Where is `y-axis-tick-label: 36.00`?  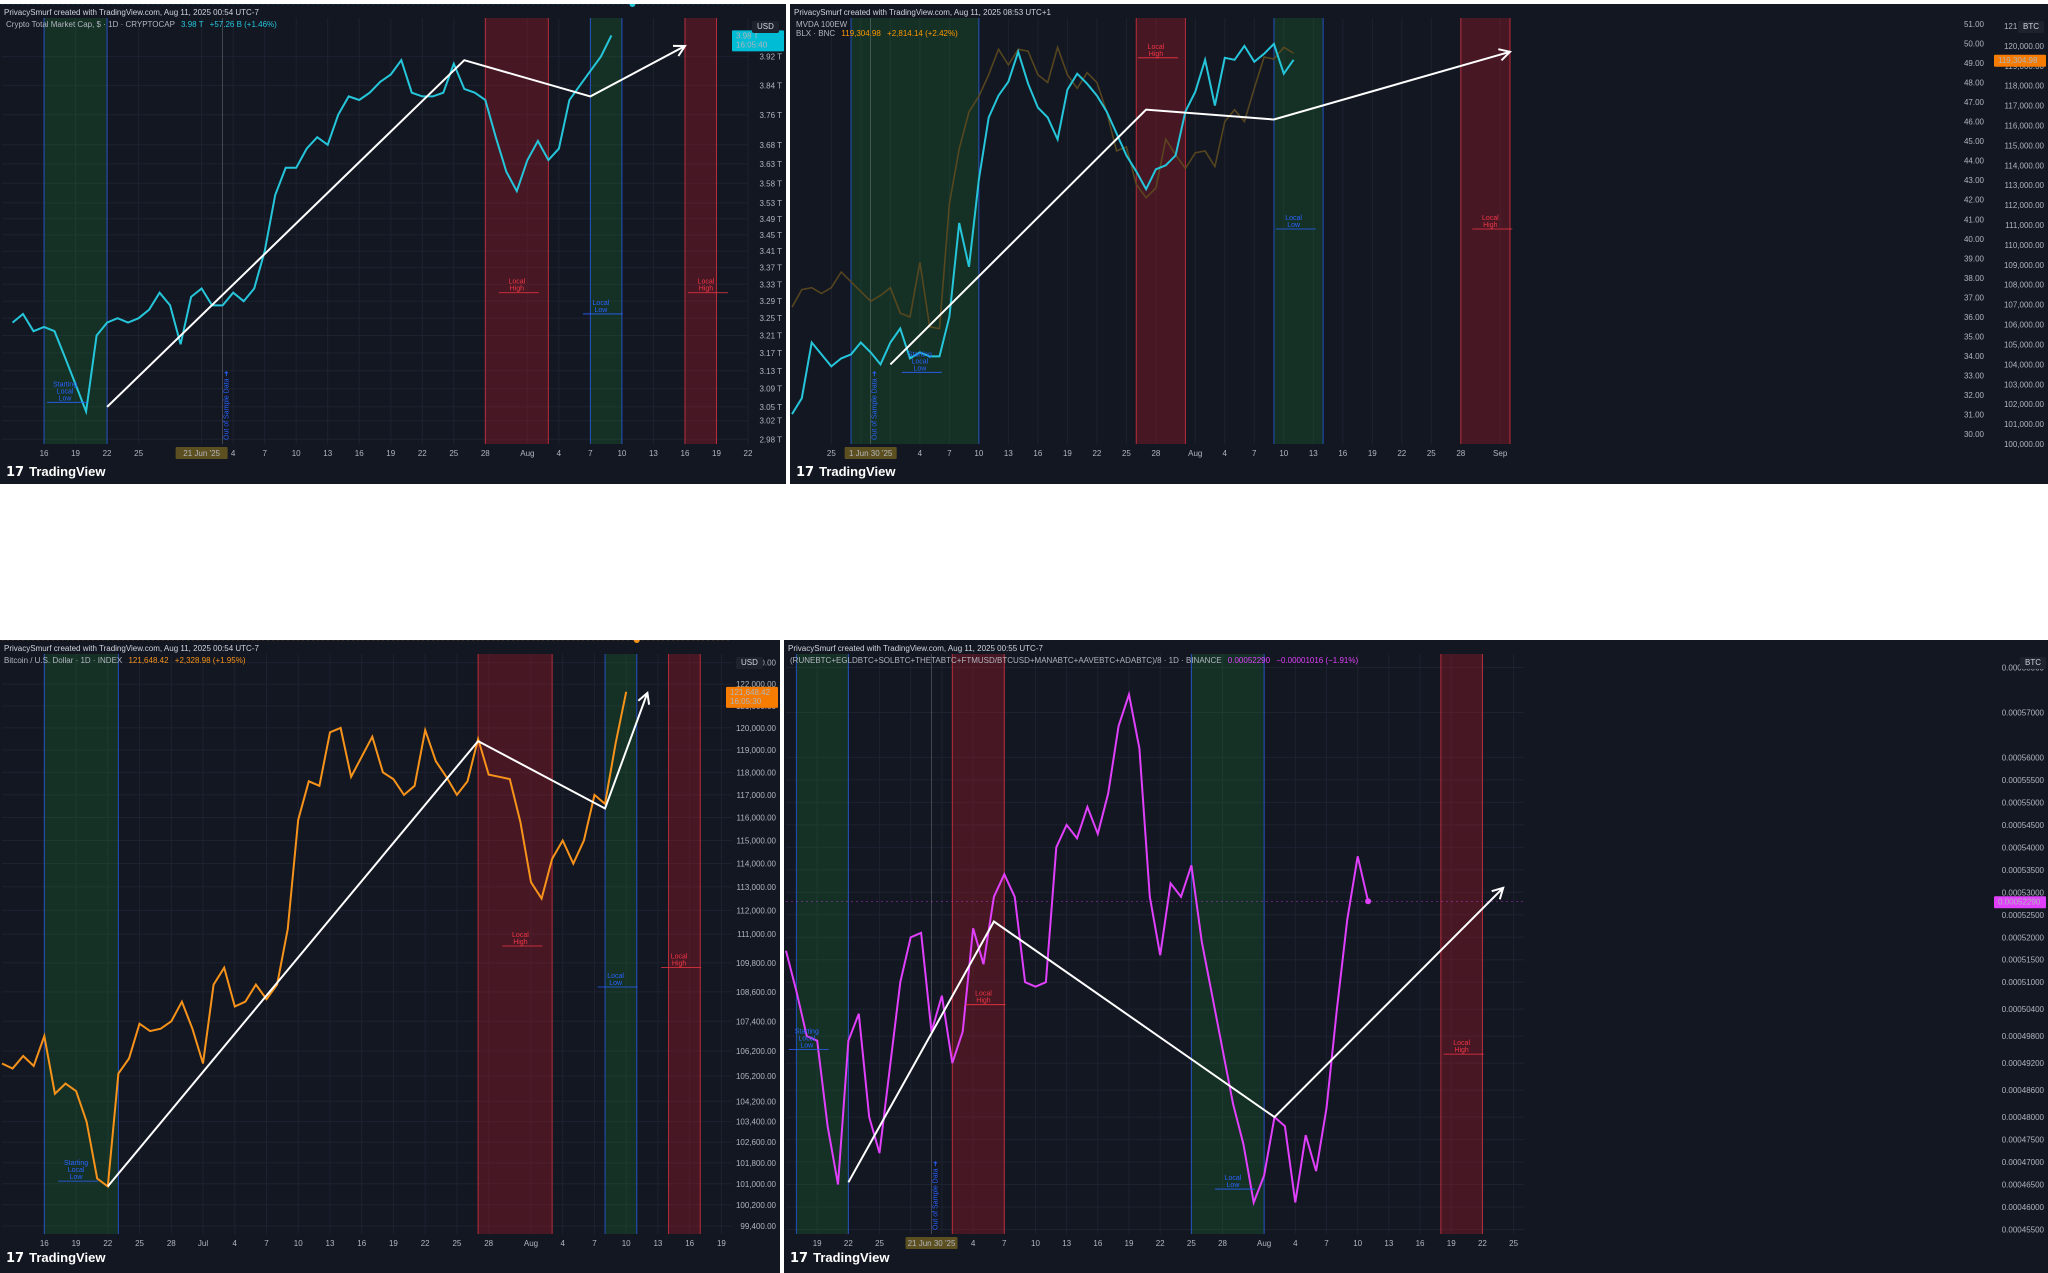 y-axis-tick-label: 36.00 is located at coordinates (1974, 317).